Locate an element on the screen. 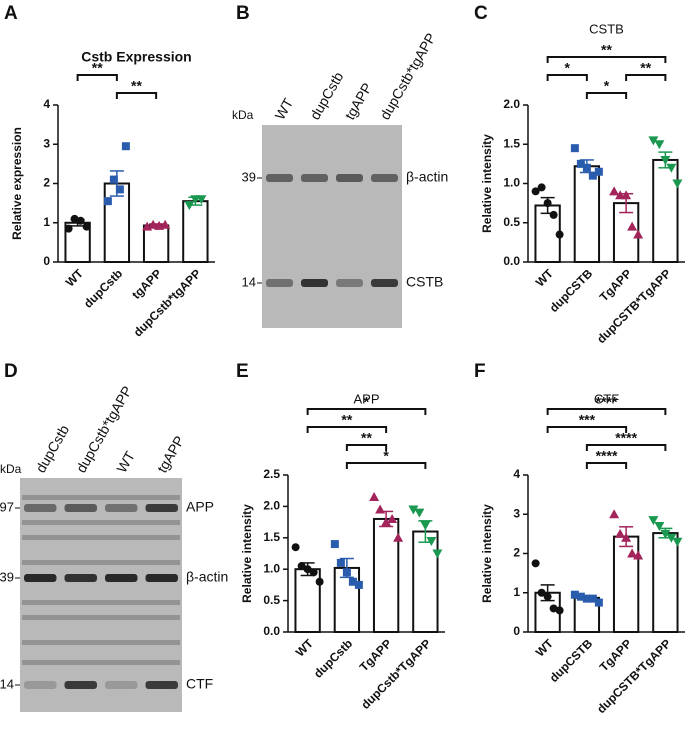  x-tick-label: tgAPP is located at coordinates (146, 283).